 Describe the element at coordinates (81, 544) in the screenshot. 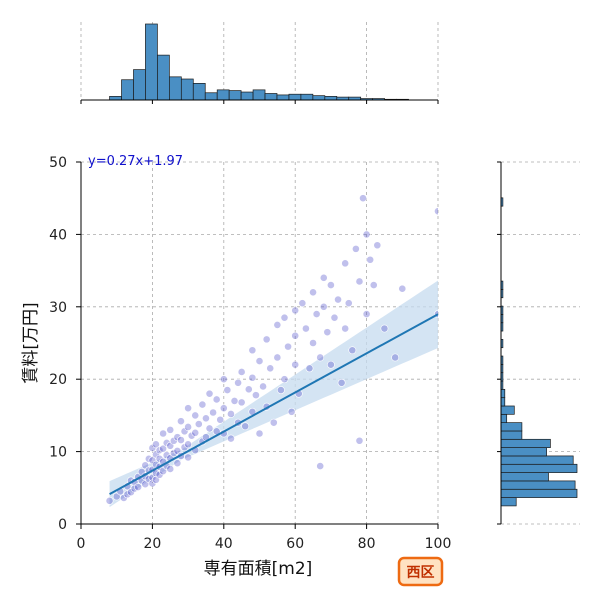

I see `x-tick-label: 0` at that location.